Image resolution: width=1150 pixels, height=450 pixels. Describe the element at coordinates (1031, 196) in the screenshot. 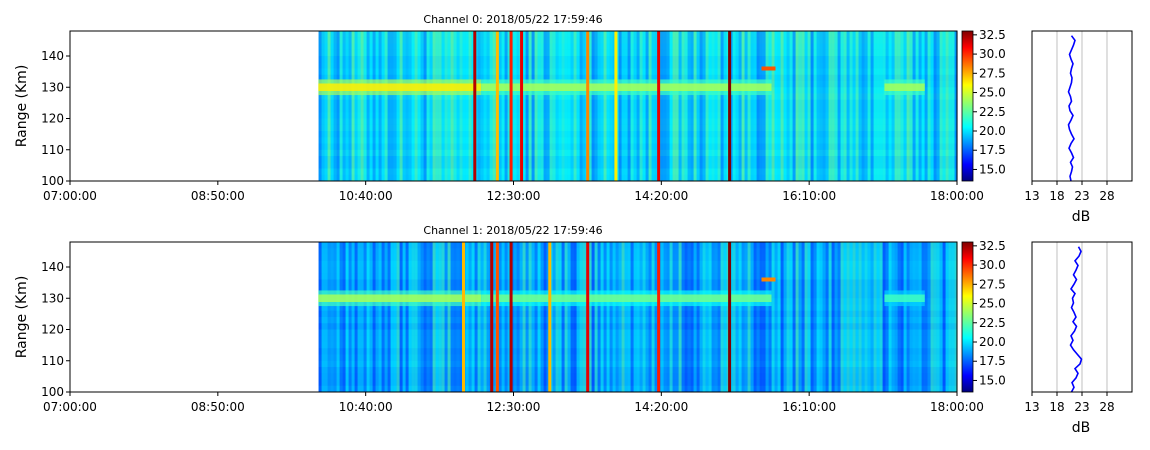

I see `x-tick-label: 13` at that location.